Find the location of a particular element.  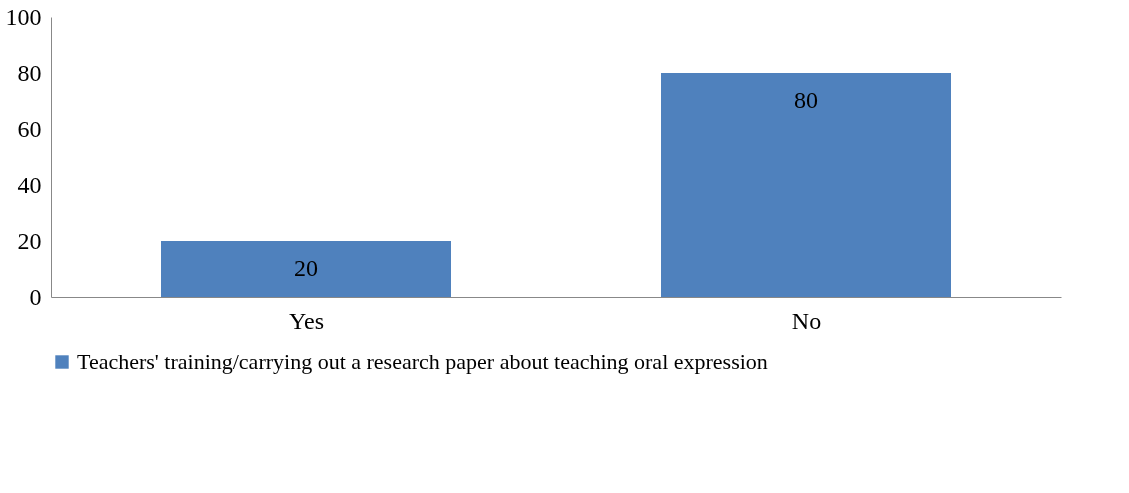

y-tick-label: 100 is located at coordinates (23, 16).